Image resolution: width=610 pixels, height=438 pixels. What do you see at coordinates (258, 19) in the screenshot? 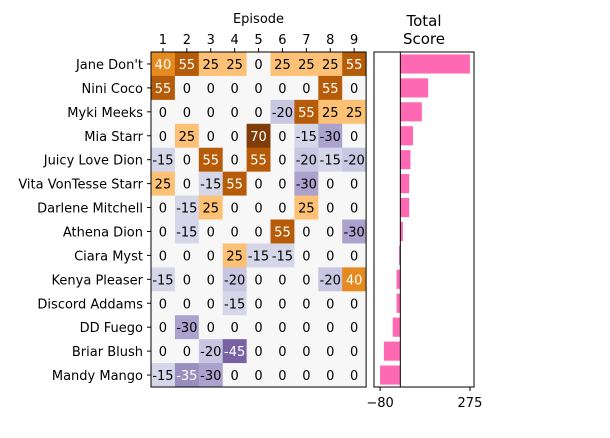
I see `heatmap-xlabel: Episode` at bounding box center [258, 19].